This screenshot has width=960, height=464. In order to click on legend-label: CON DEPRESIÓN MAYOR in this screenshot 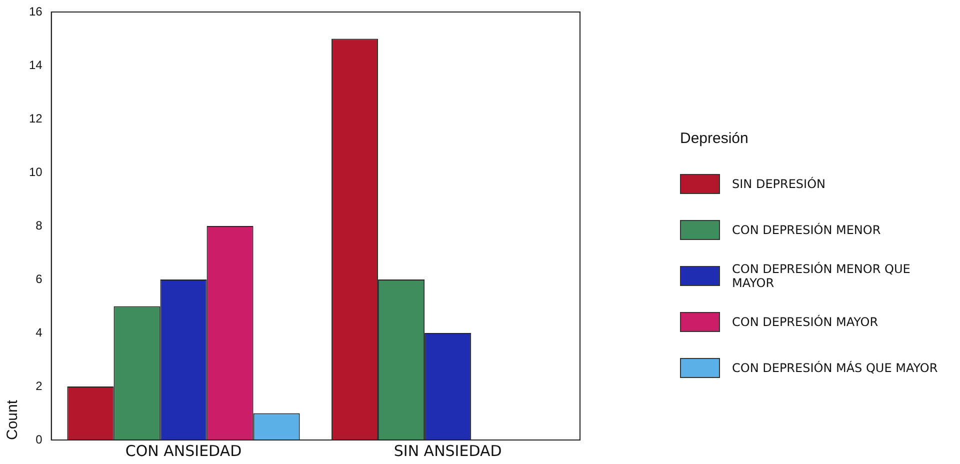, I will do `click(805, 322)`.